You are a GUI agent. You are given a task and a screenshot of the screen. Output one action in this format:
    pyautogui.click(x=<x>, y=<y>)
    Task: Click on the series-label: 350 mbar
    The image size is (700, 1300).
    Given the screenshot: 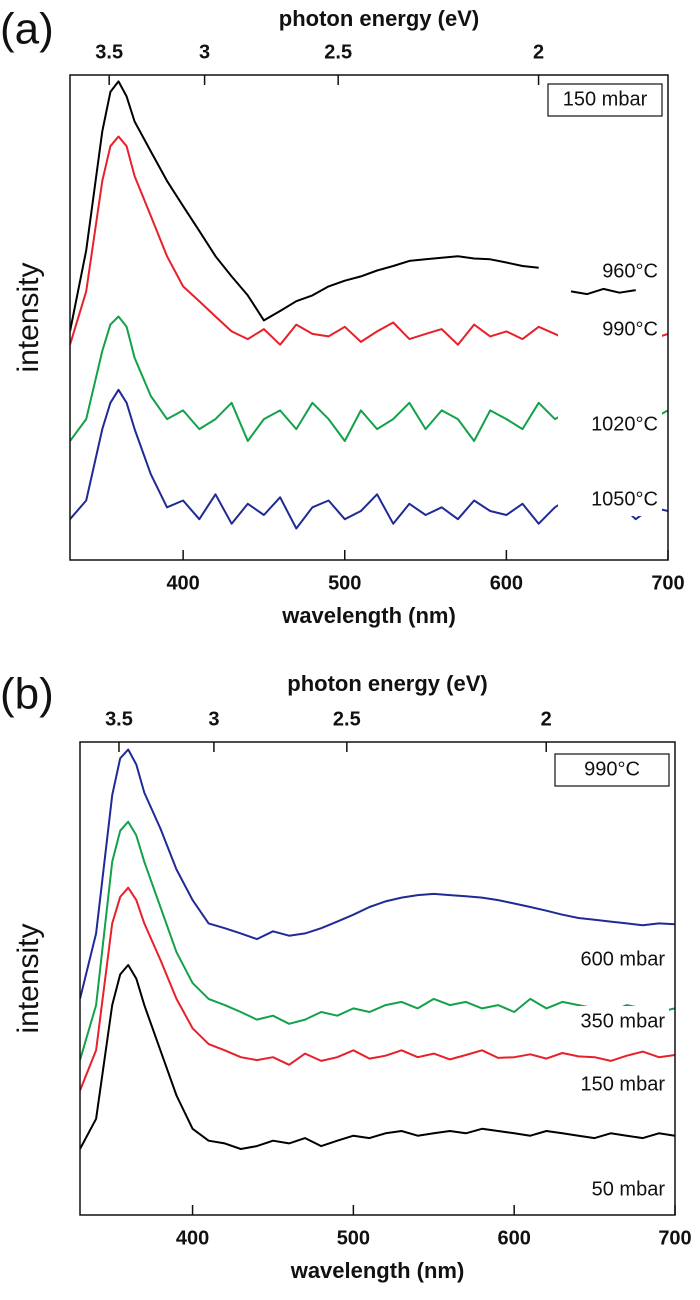 What is the action you would take?
    pyautogui.click(x=623, y=1021)
    